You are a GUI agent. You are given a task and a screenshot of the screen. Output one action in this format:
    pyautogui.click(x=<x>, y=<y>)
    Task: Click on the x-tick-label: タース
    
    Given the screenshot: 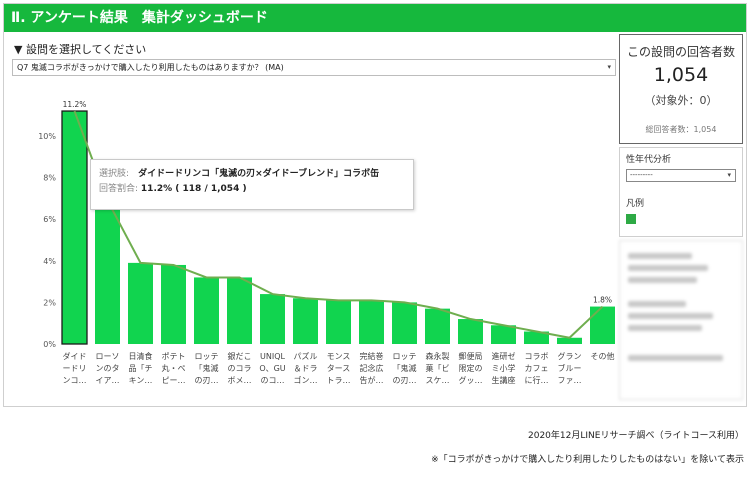 What is the action you would take?
    pyautogui.click(x=339, y=368)
    